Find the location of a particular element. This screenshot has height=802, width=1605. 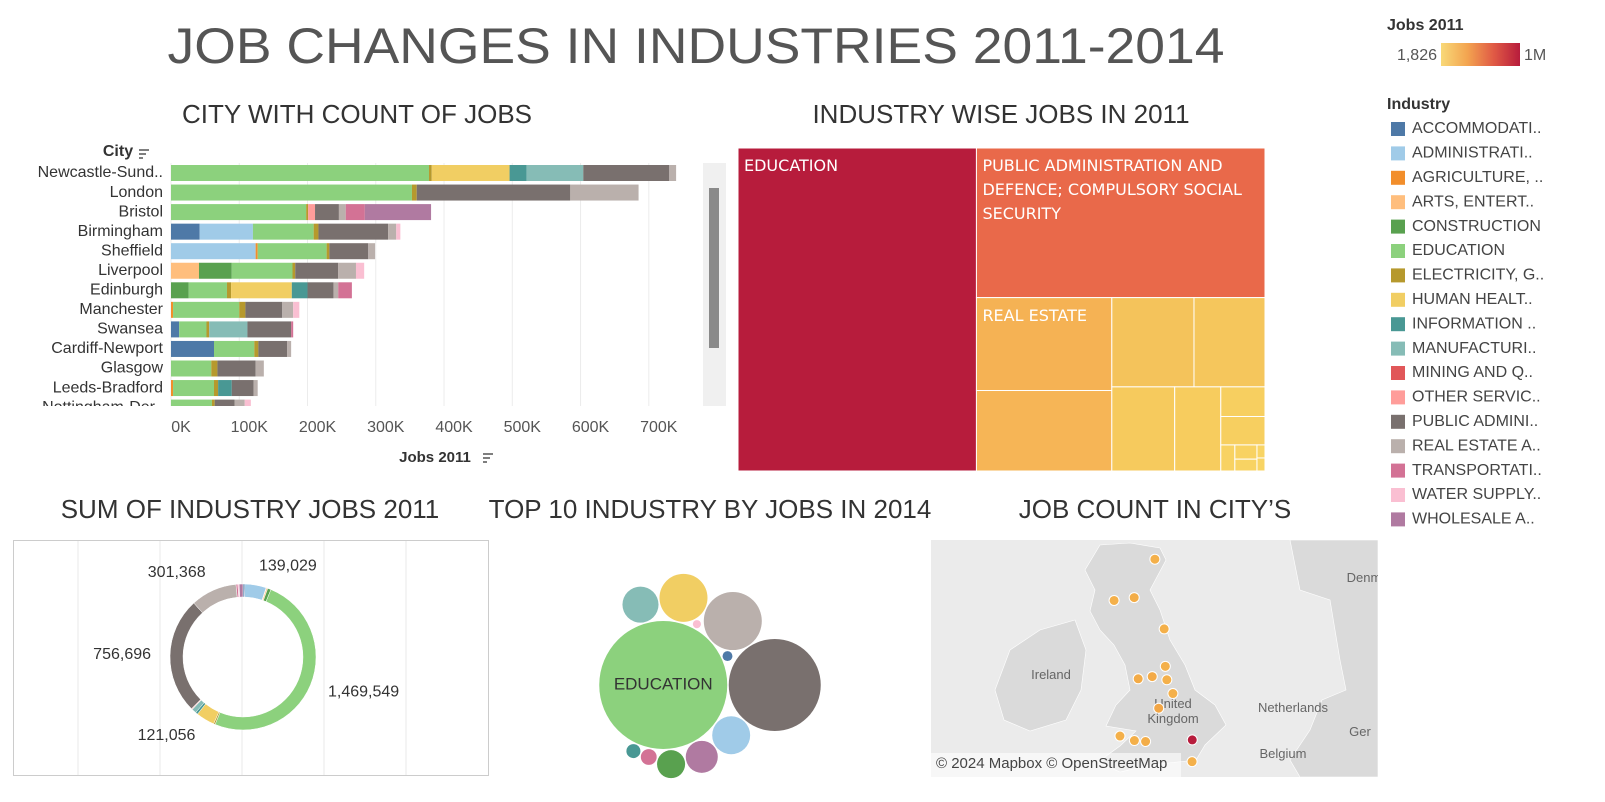

legend-label: MINING AND Q.. is located at coordinates (1472, 372).